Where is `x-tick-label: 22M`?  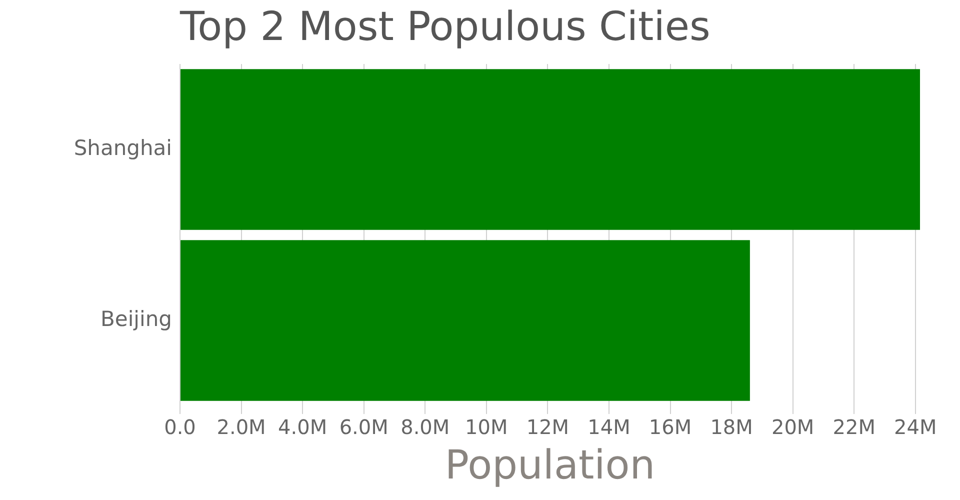
x-tick-label: 22M is located at coordinates (854, 427).